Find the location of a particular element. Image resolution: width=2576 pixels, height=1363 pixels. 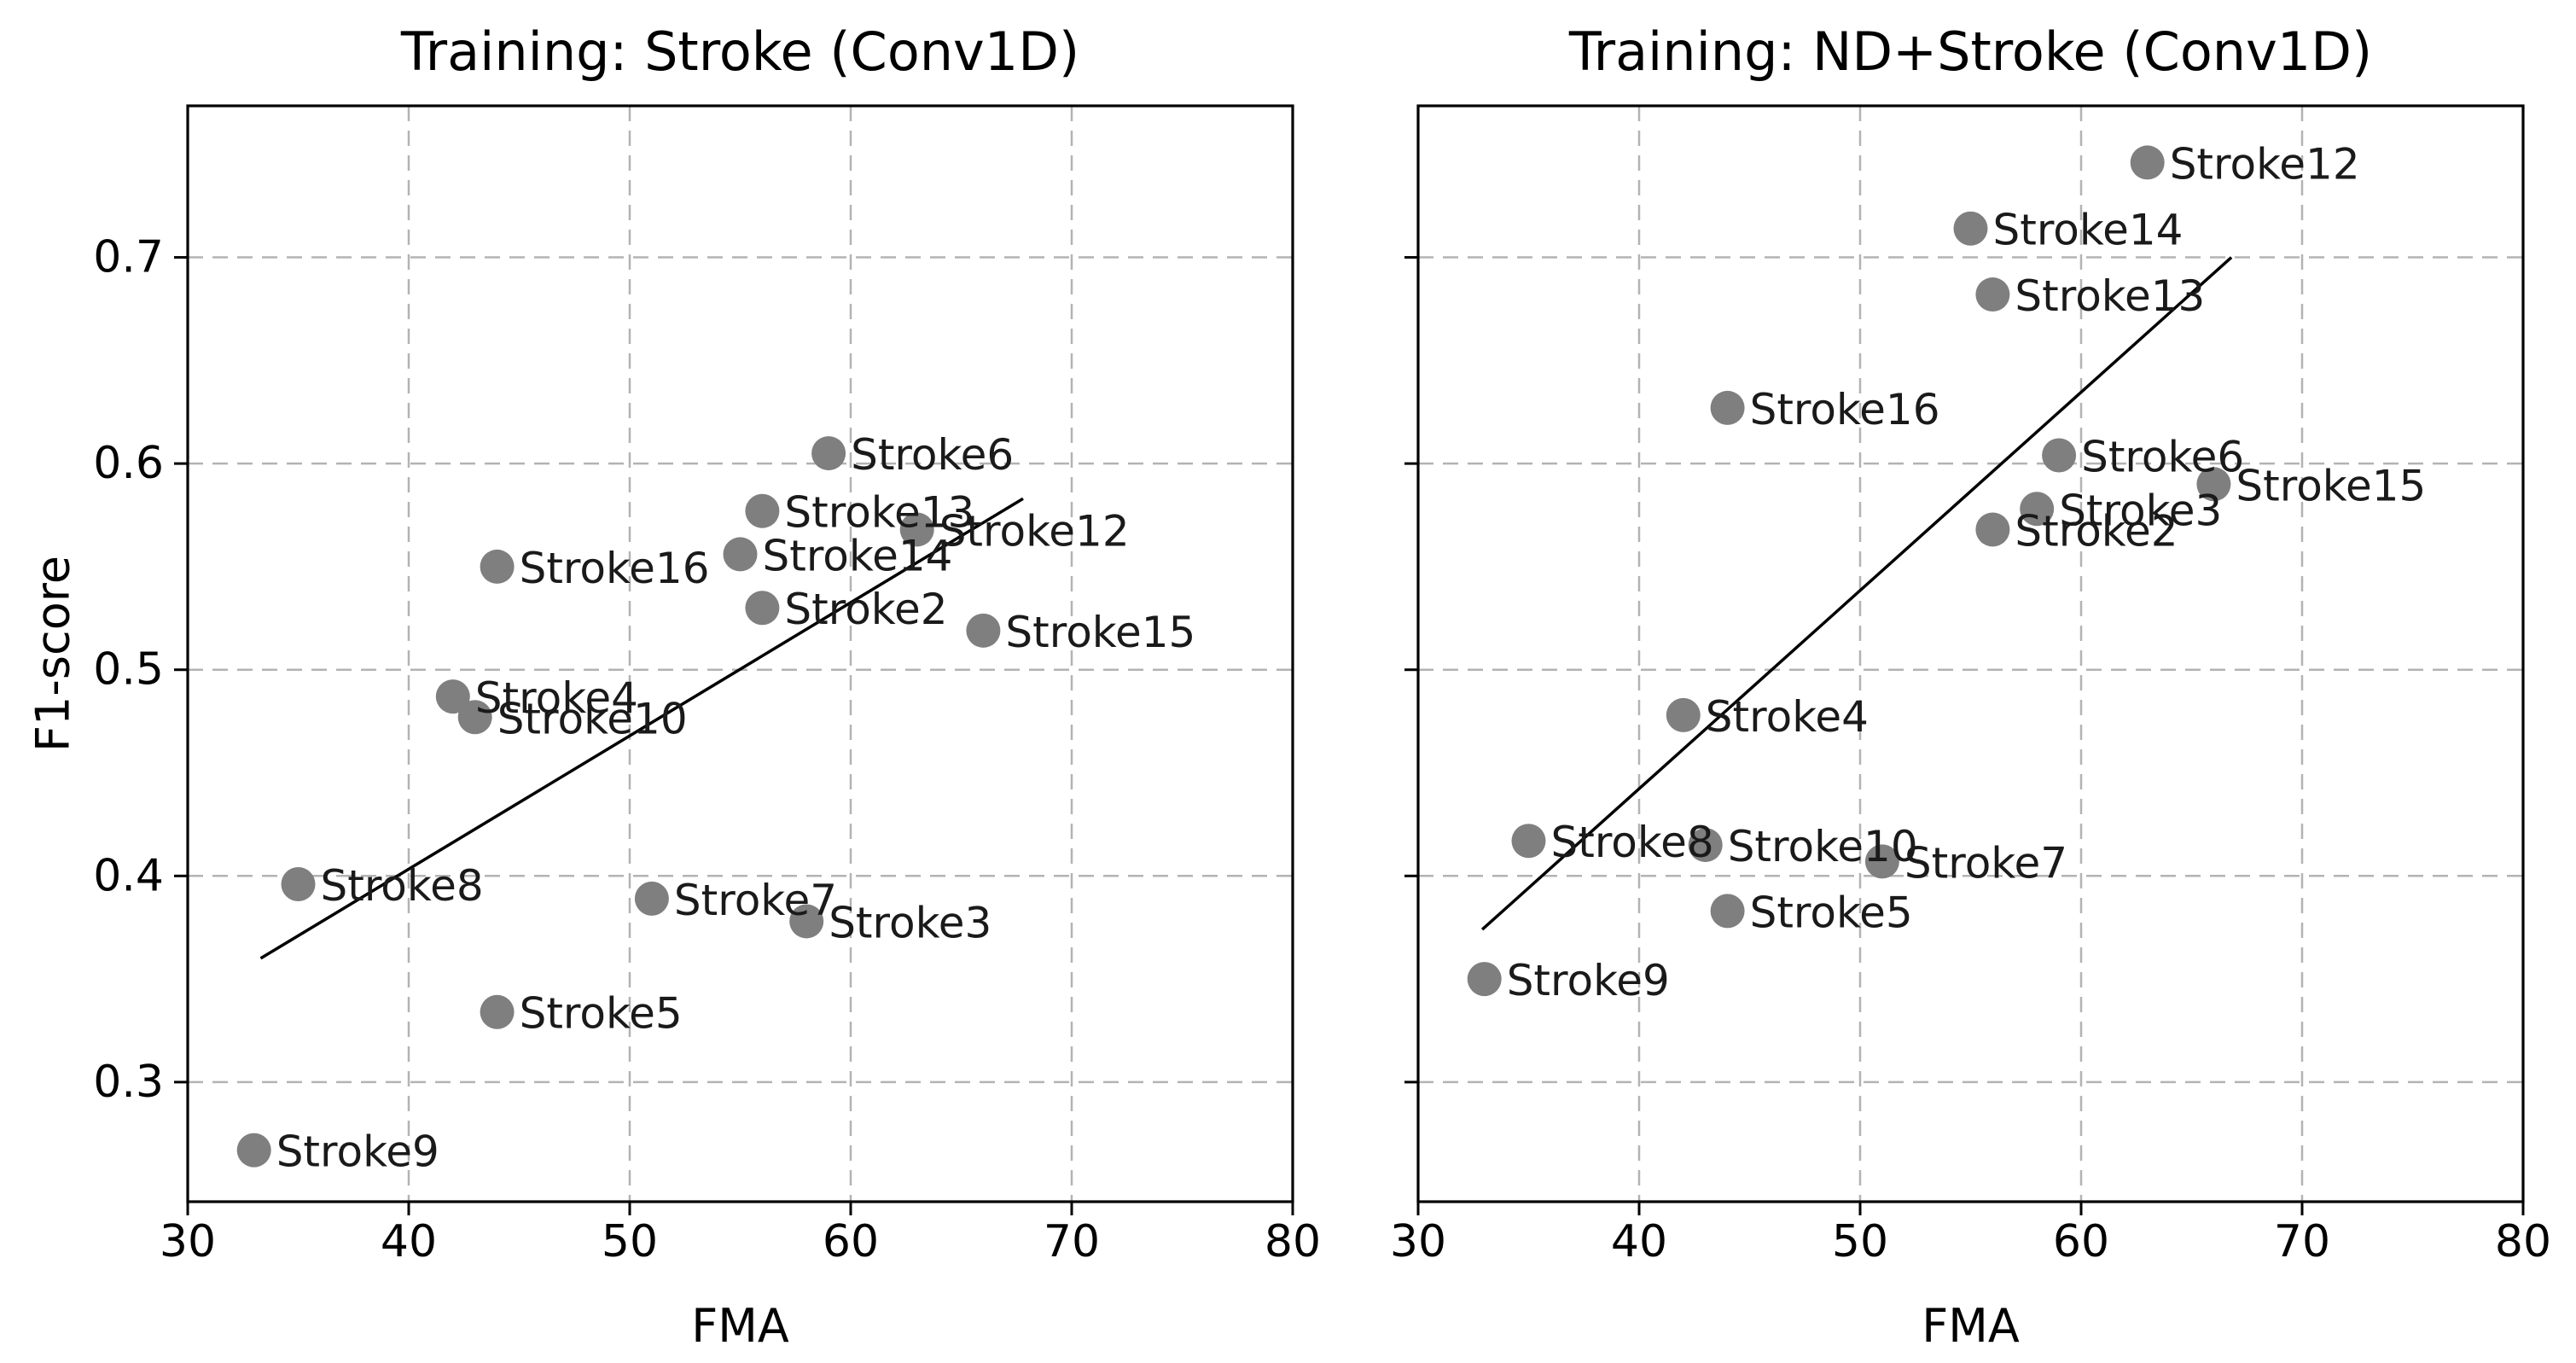

panel-title-right: Training: ND+Stroke (Conv1D) is located at coordinates (1970, 51).